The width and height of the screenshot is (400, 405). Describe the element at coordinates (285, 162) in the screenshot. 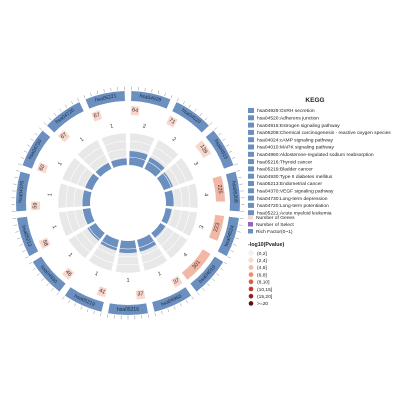

I see `legend-item-label: hsa05216:Thyroid cancer` at that location.